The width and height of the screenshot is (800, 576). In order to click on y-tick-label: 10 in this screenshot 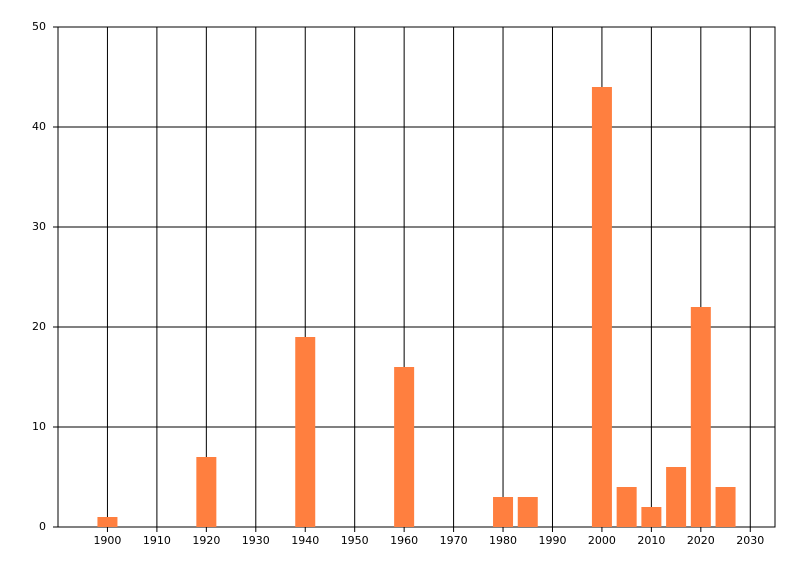, I will do `click(39, 426)`.